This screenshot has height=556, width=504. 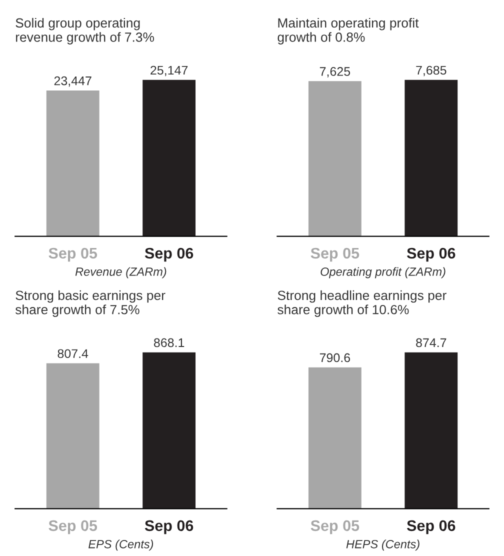 What do you see at coordinates (383, 272) in the screenshot?
I see `x-axis-title: Operating profit (ZARm)` at bounding box center [383, 272].